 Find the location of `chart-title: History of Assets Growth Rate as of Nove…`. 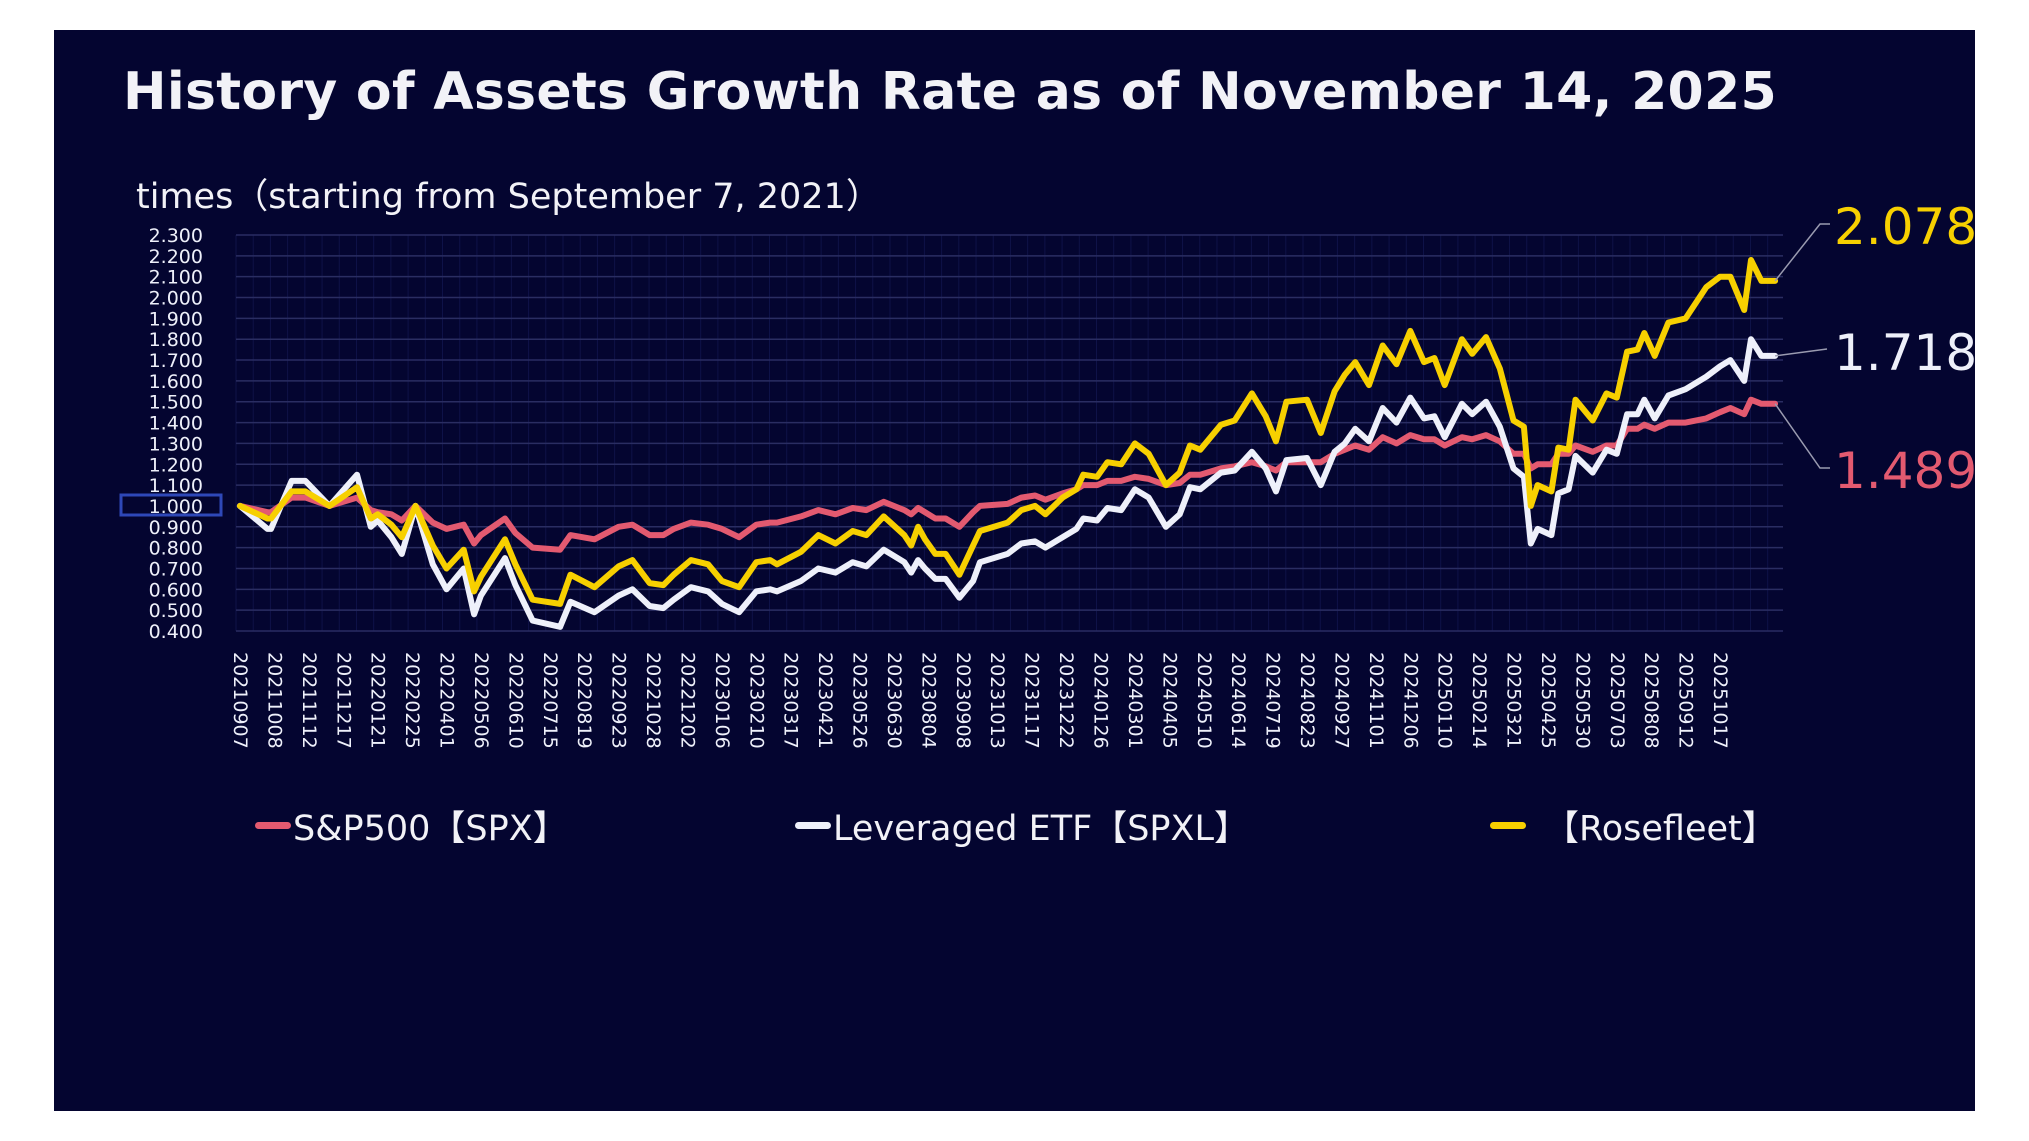

chart-title: History of Assets Growth Rate as of Nove… is located at coordinates (950, 92).